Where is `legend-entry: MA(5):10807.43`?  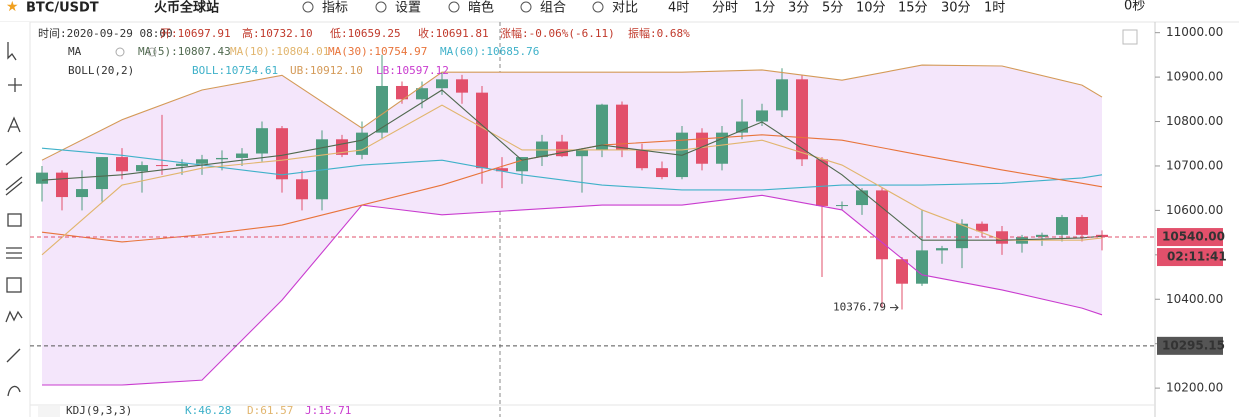 legend-entry: MA(5):10807.43 is located at coordinates (184, 51).